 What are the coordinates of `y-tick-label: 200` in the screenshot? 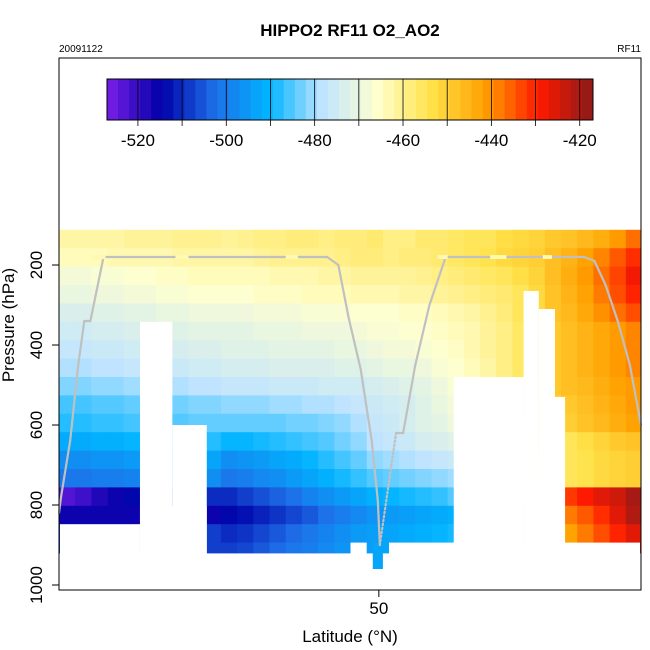 It's located at (36, 265).